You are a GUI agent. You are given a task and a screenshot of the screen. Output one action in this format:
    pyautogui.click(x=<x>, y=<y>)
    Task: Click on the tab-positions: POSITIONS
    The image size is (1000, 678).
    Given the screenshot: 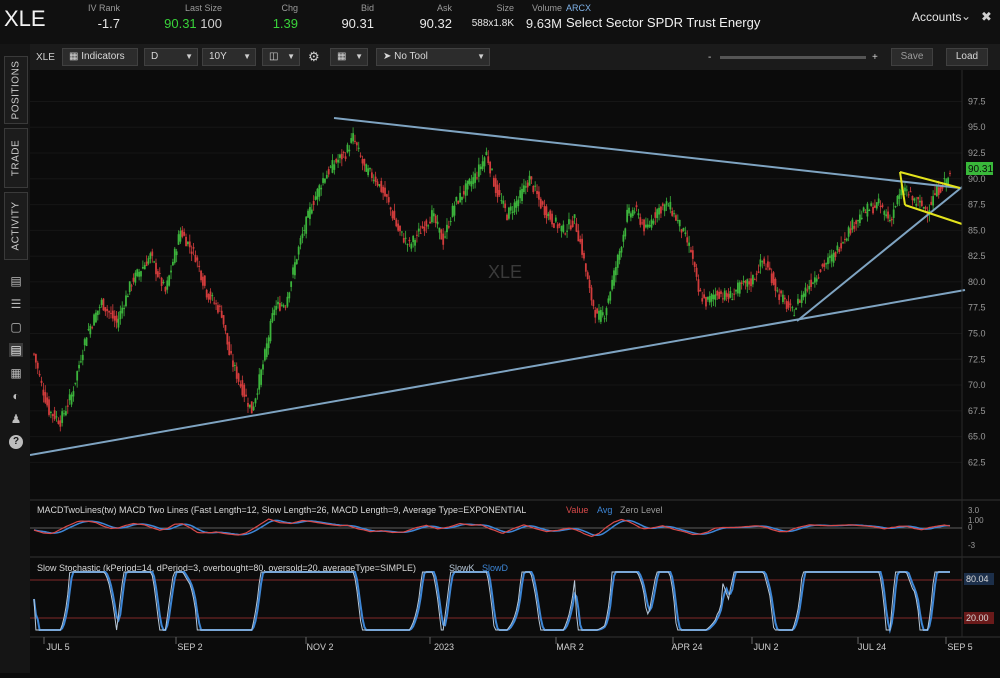 What is the action you would take?
    pyautogui.click(x=16, y=90)
    